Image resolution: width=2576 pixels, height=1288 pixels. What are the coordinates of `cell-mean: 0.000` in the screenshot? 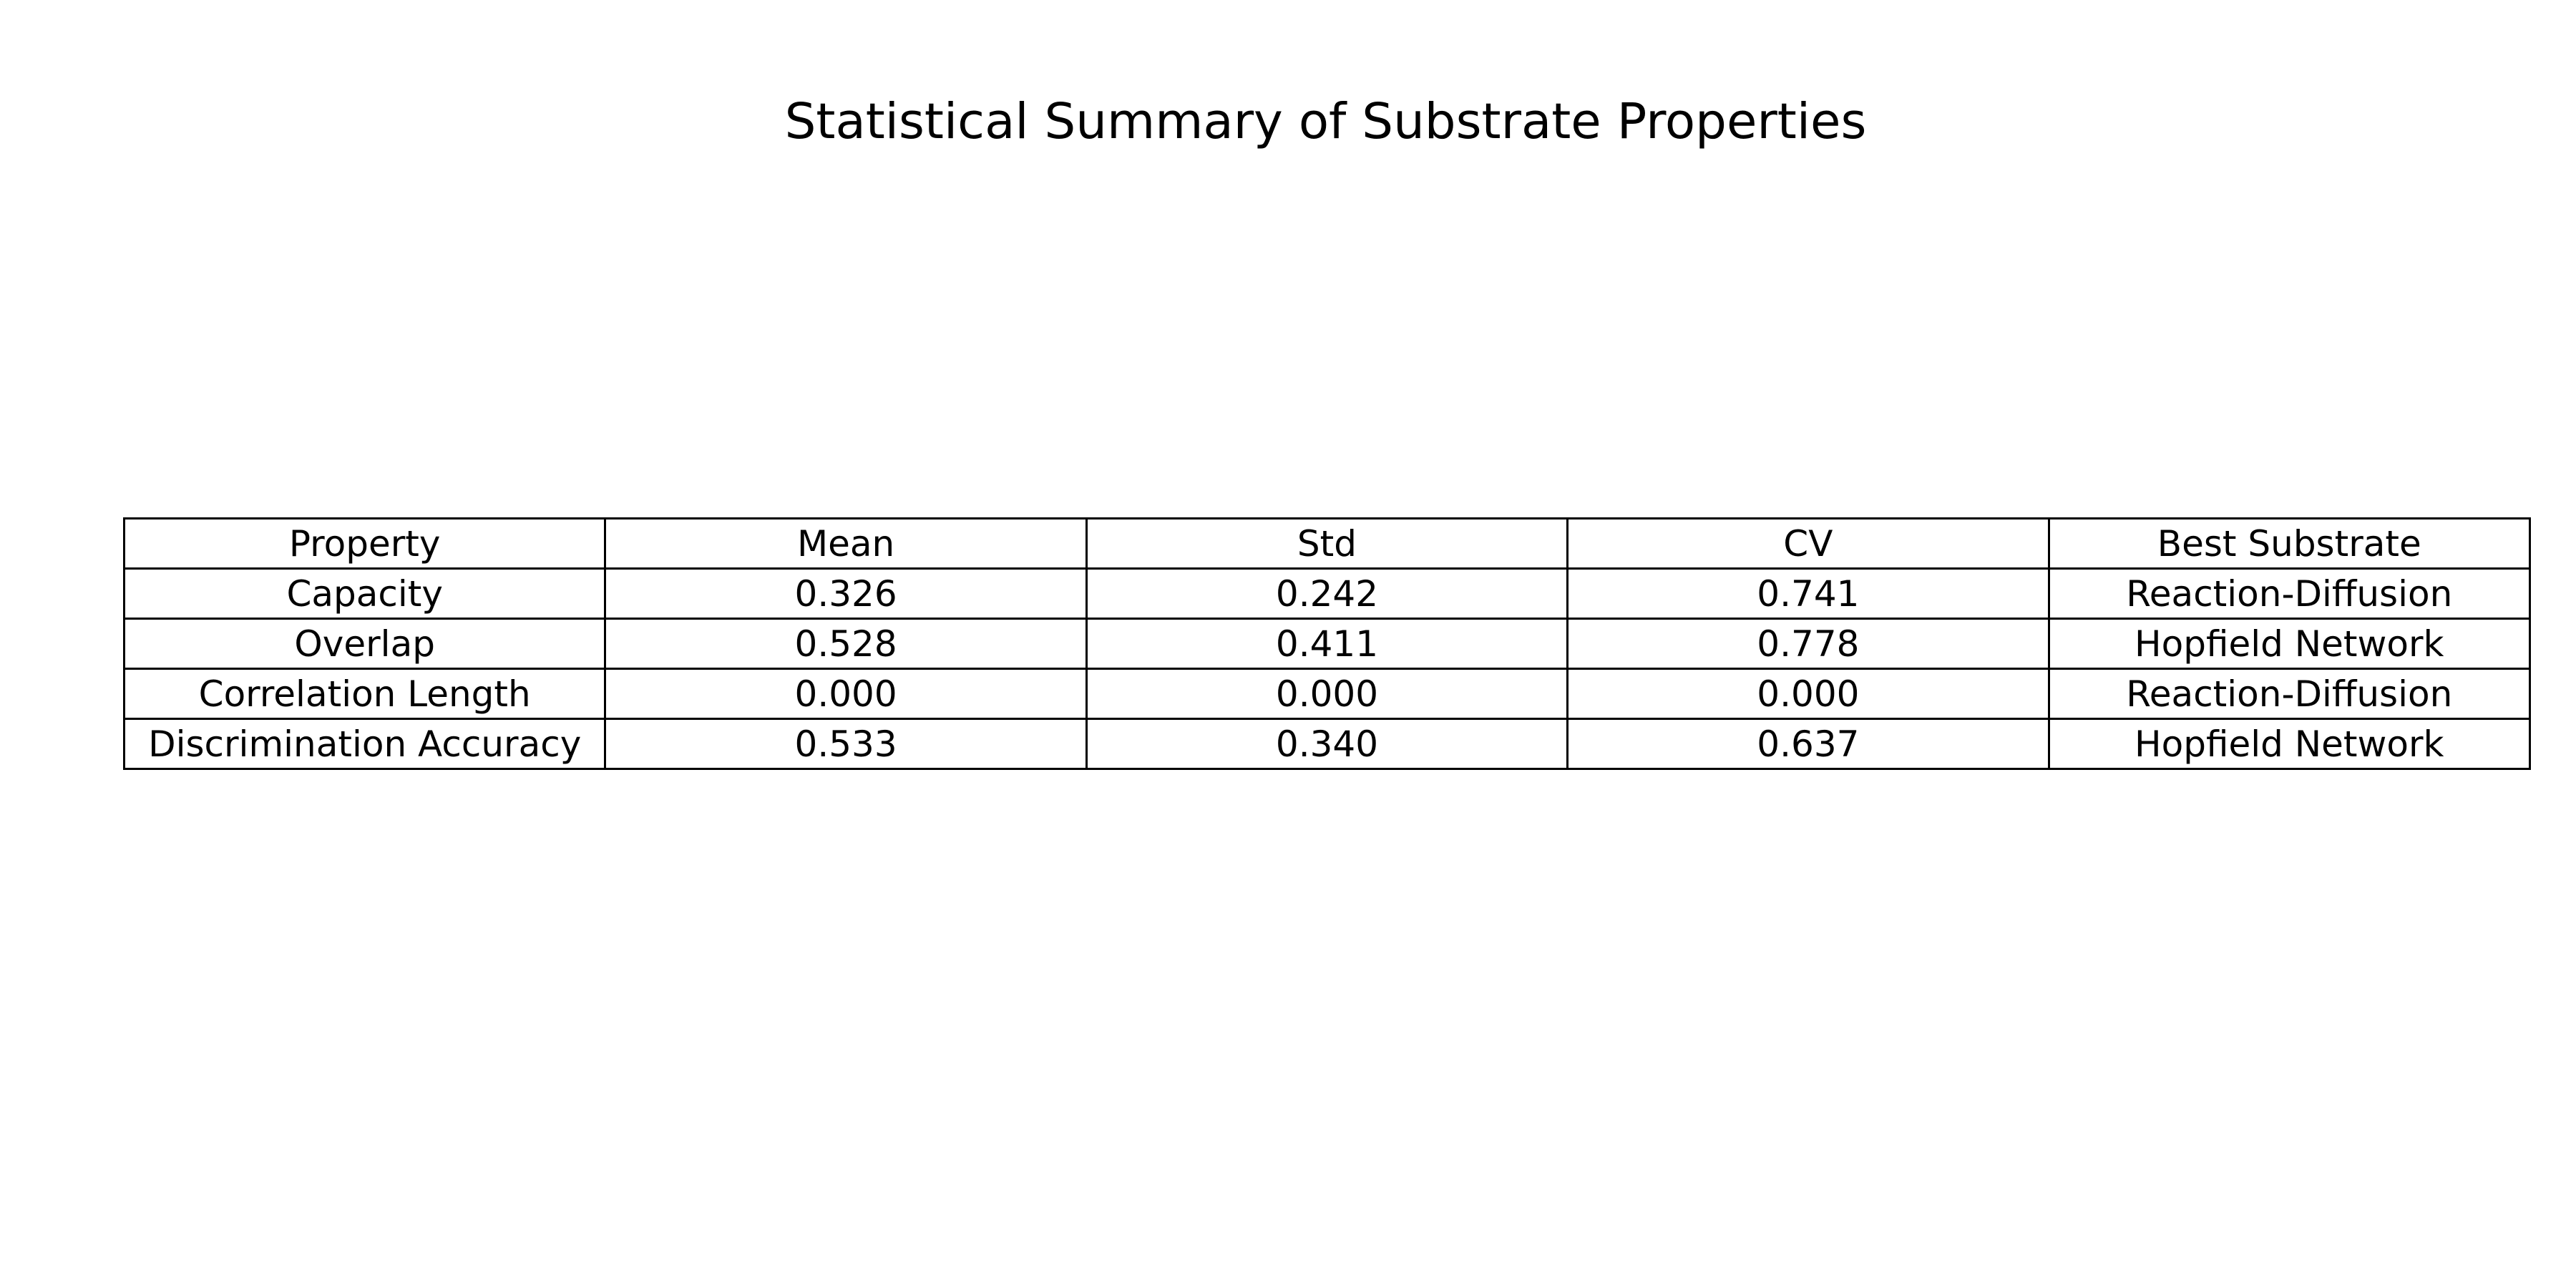 It's located at (846, 694).